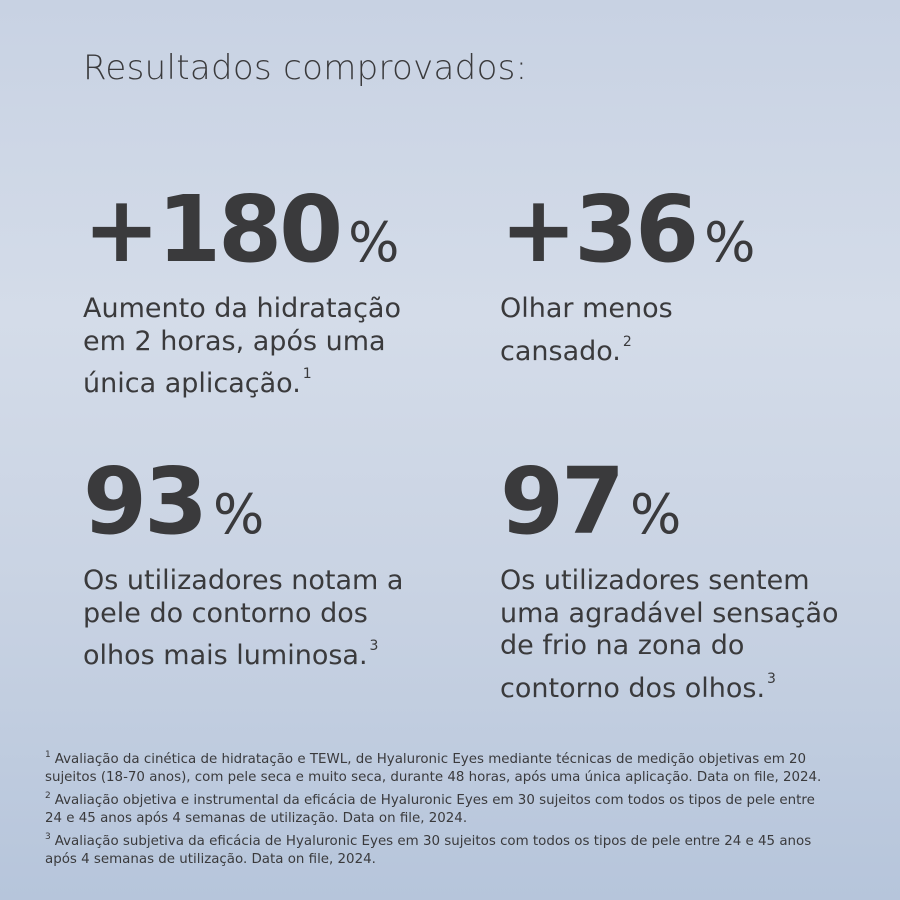 The height and width of the screenshot is (900, 900). I want to click on description-text: Aumento da hidratação, so click(242, 308).